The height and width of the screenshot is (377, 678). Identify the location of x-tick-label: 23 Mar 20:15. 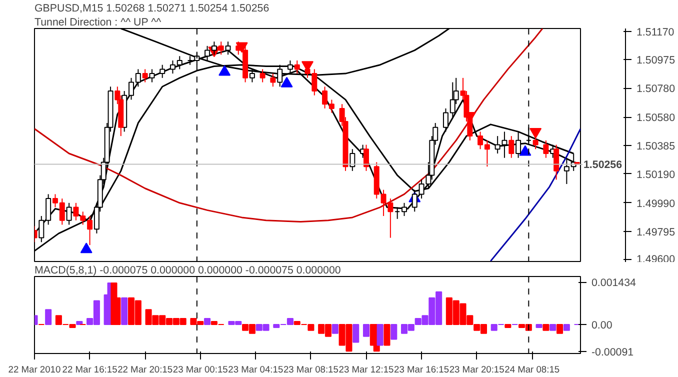
(476, 369).